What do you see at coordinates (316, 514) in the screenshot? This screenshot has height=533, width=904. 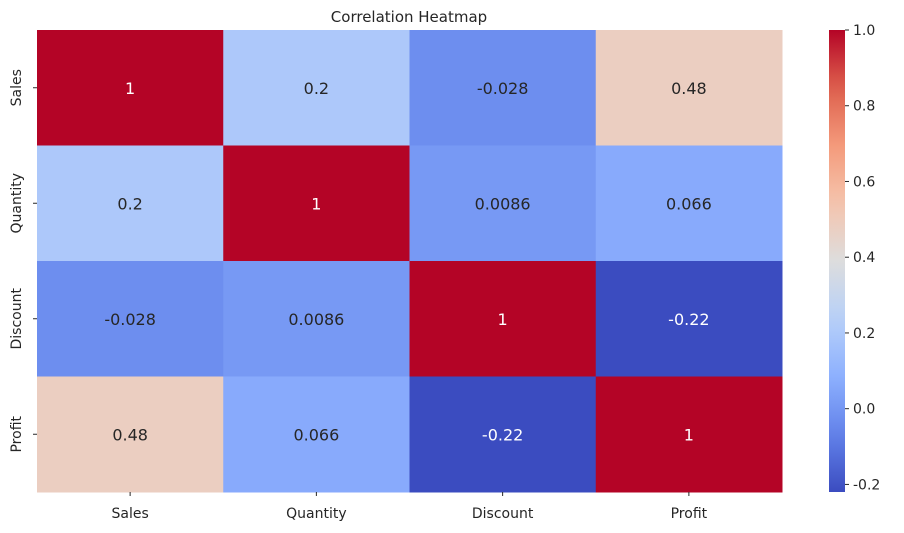 I see `x-tick-label: Quantity` at bounding box center [316, 514].